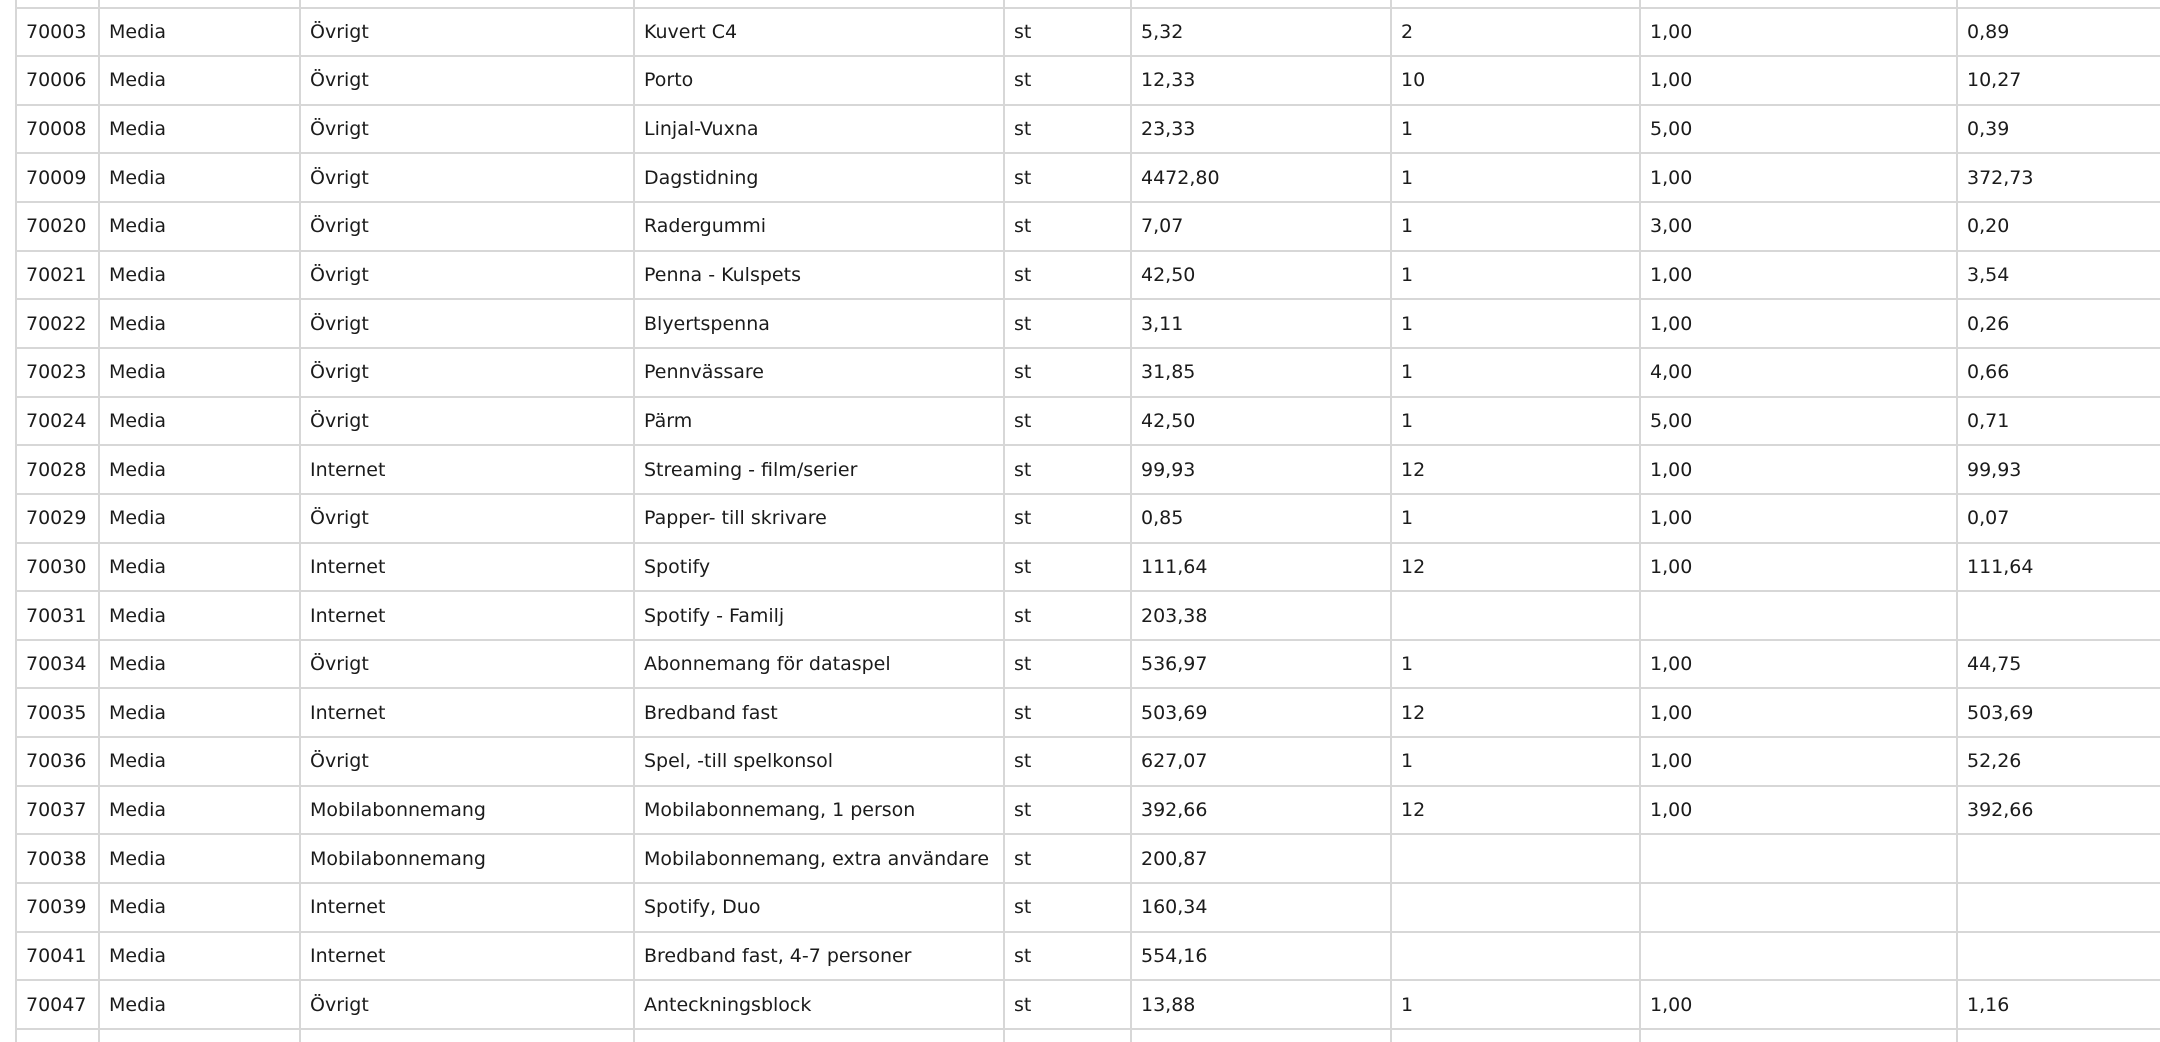  I want to click on cell-product: Spel, -till spelkonsol, so click(820, 761).